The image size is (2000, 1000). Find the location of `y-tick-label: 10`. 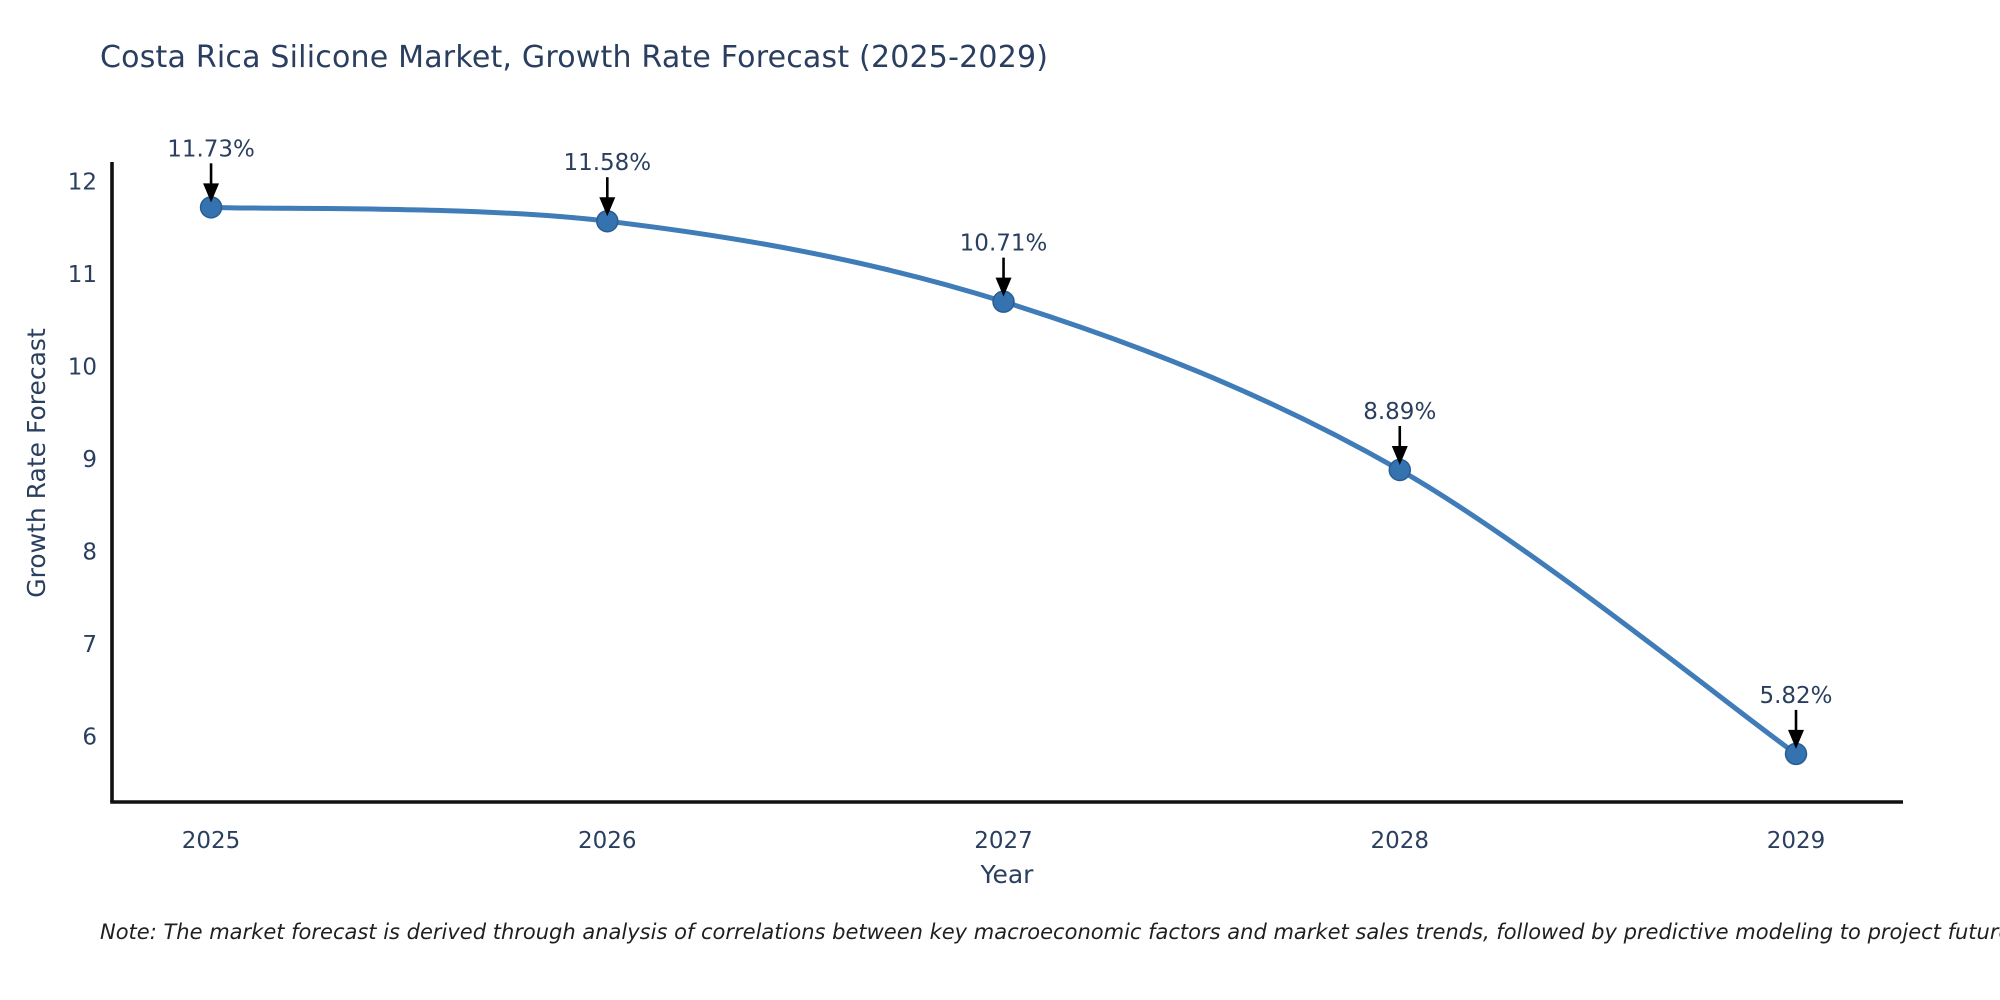

y-tick-label: 10 is located at coordinates (82, 367).